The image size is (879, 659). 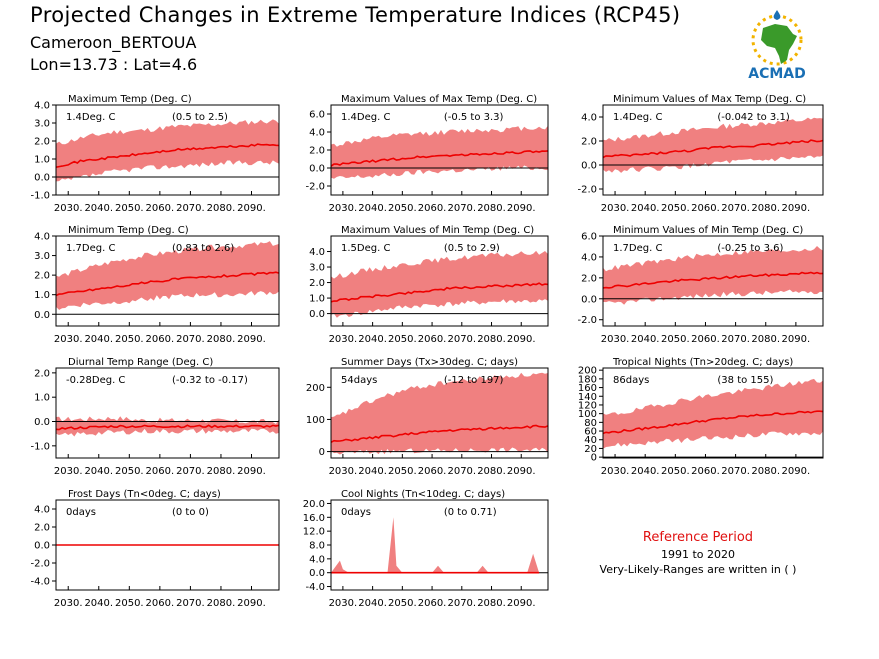 I want to click on likely-range-label: (-0.5 to 3.3), so click(x=474, y=117).